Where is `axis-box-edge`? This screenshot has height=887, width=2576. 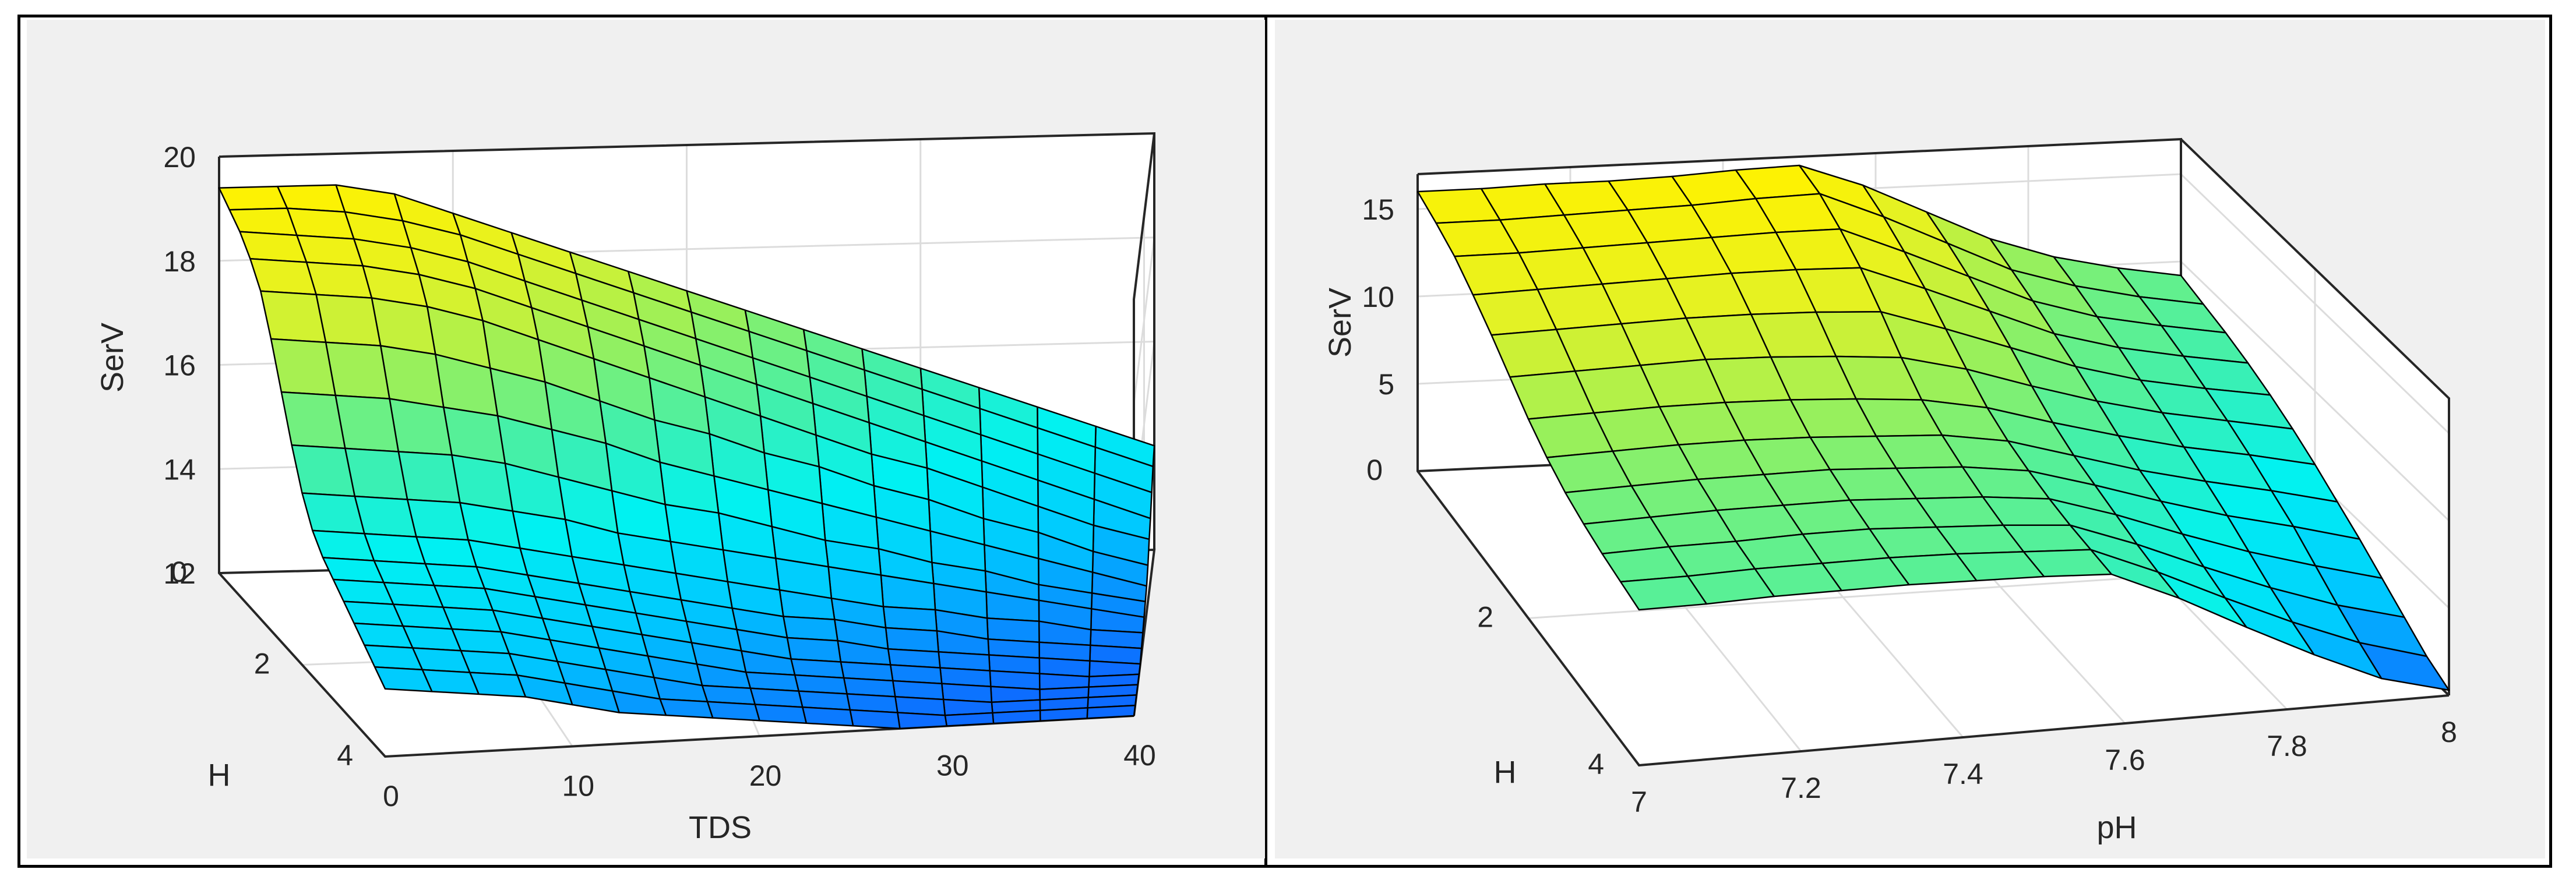 axis-box-edge is located at coordinates (2315, 416).